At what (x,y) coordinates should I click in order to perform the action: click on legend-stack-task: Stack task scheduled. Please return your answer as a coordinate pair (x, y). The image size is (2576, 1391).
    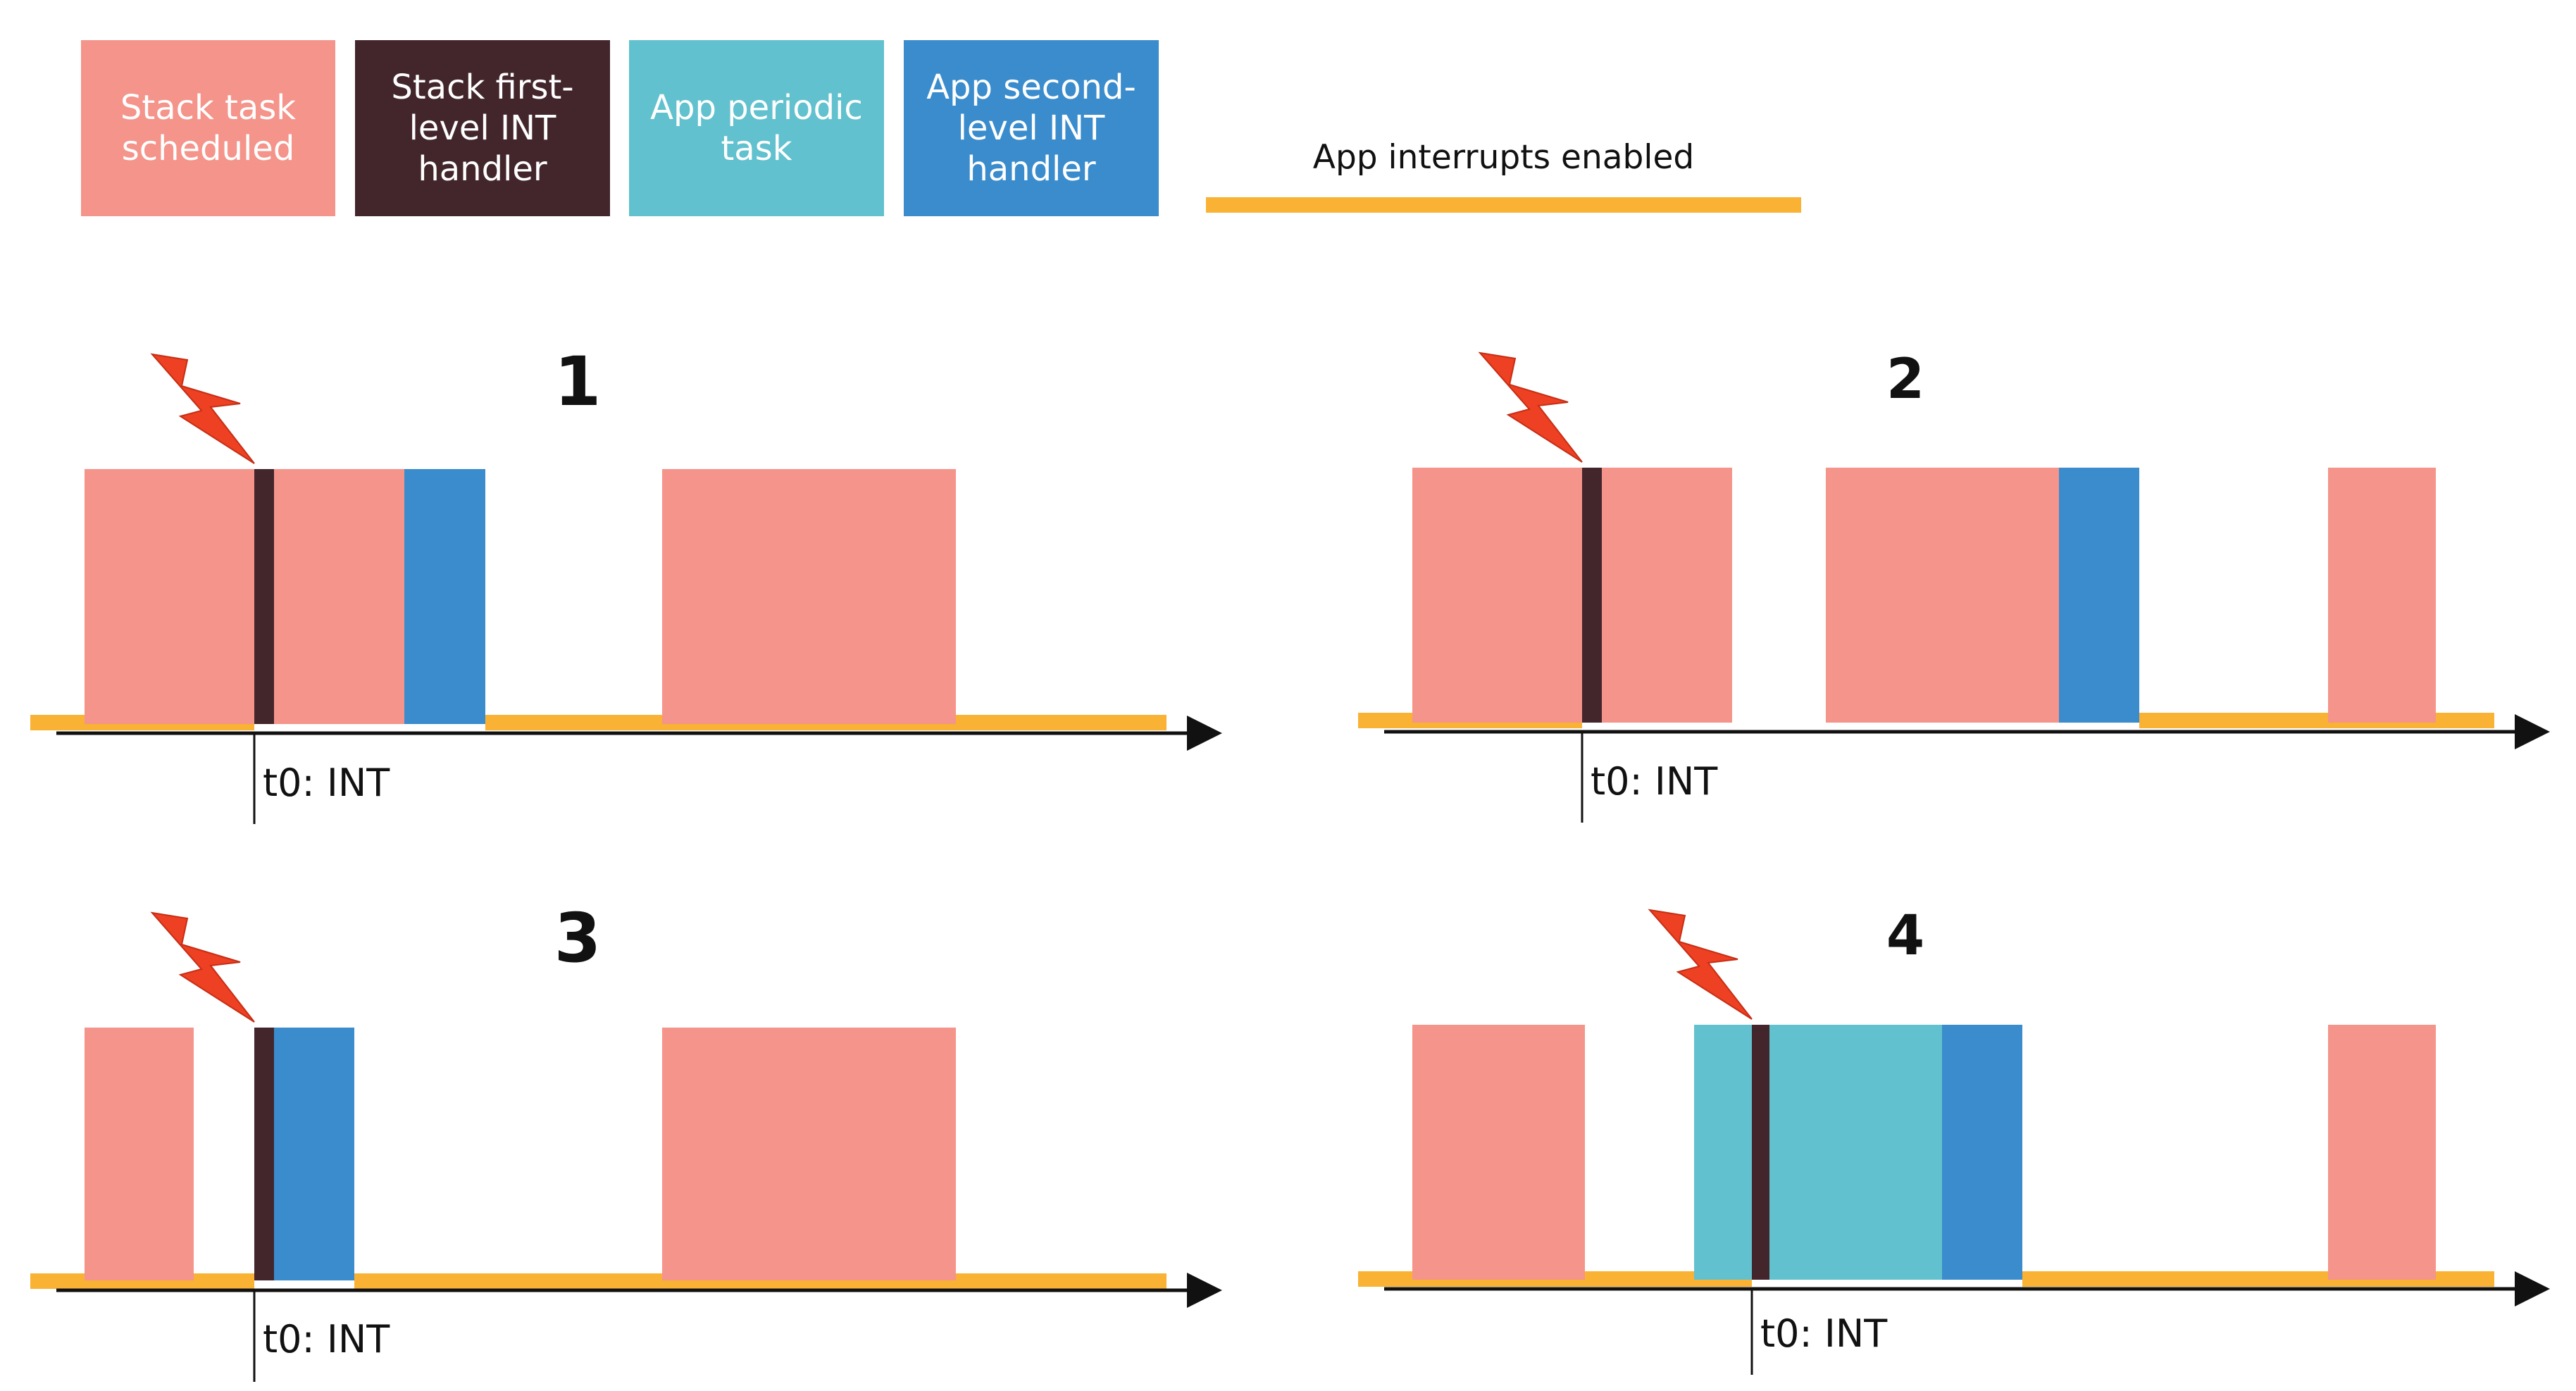
    Looking at the image, I should click on (208, 128).